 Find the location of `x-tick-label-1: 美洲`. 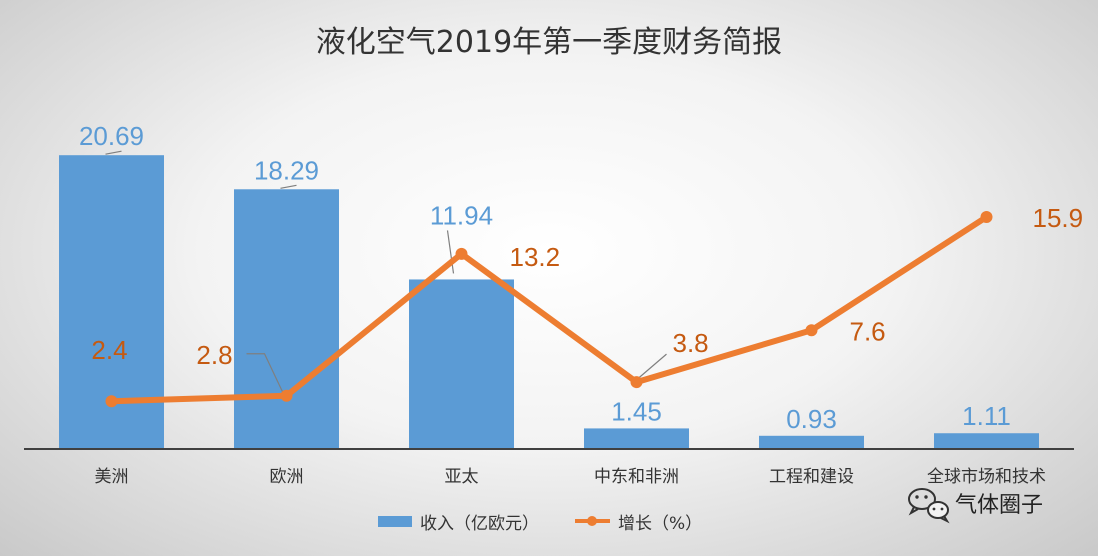

x-tick-label-1: 美洲 is located at coordinates (112, 477).